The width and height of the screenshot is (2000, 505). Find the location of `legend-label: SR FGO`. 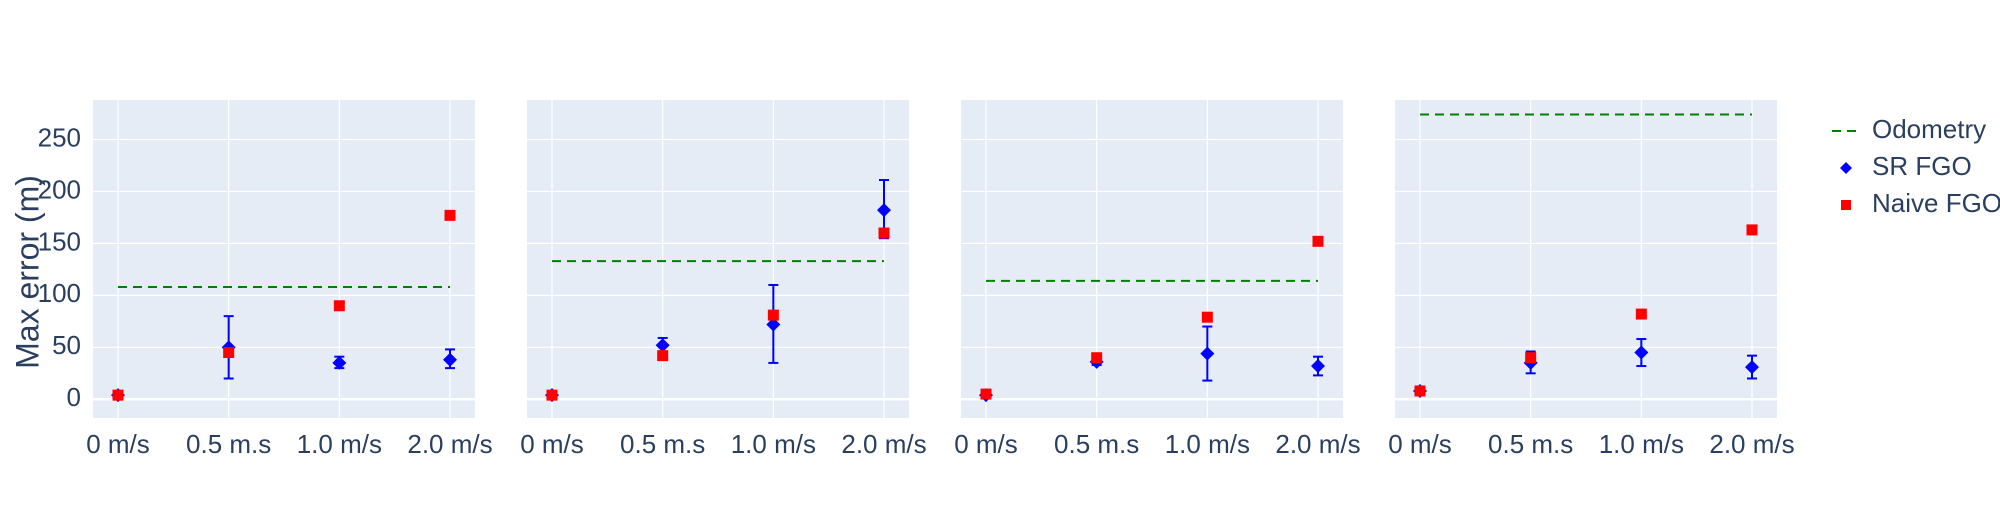

legend-label: SR FGO is located at coordinates (1922, 166).